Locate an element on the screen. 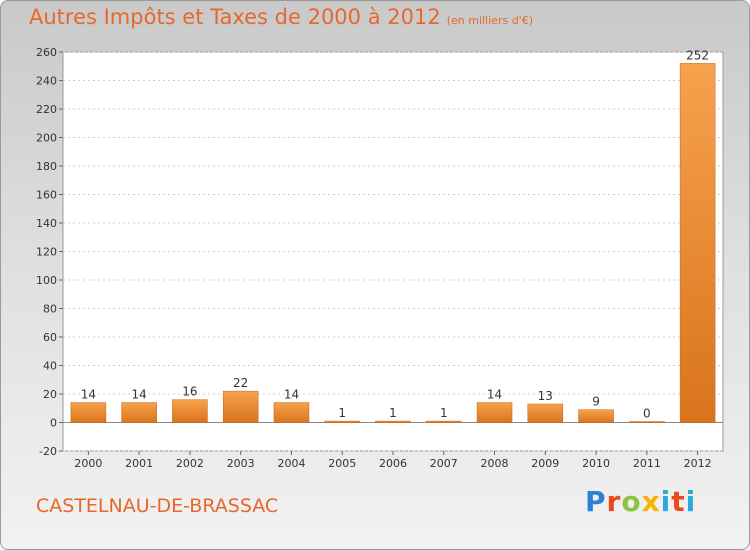 The width and height of the screenshot is (750, 550). chart-title-text: Autres Impôts et Taxes de 2000 à 2012 is located at coordinates (235, 17).